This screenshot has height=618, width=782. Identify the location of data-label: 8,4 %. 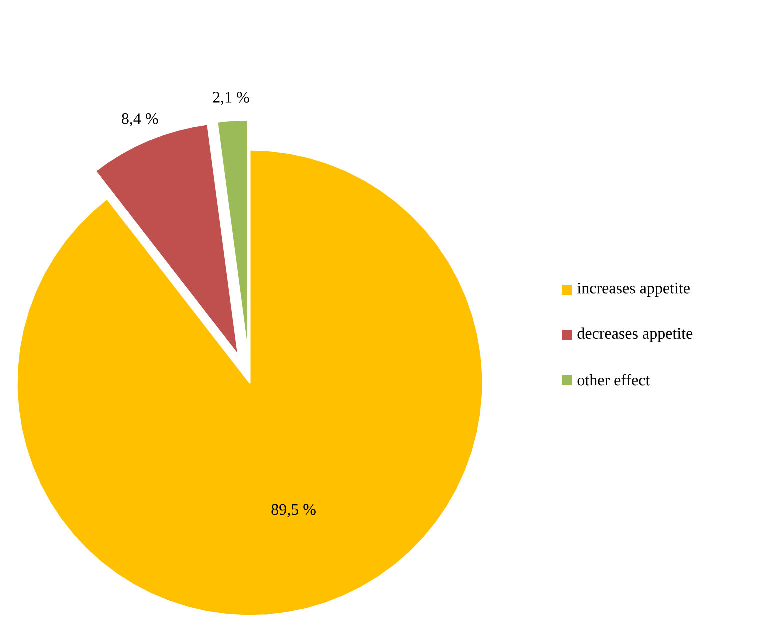
(140, 120).